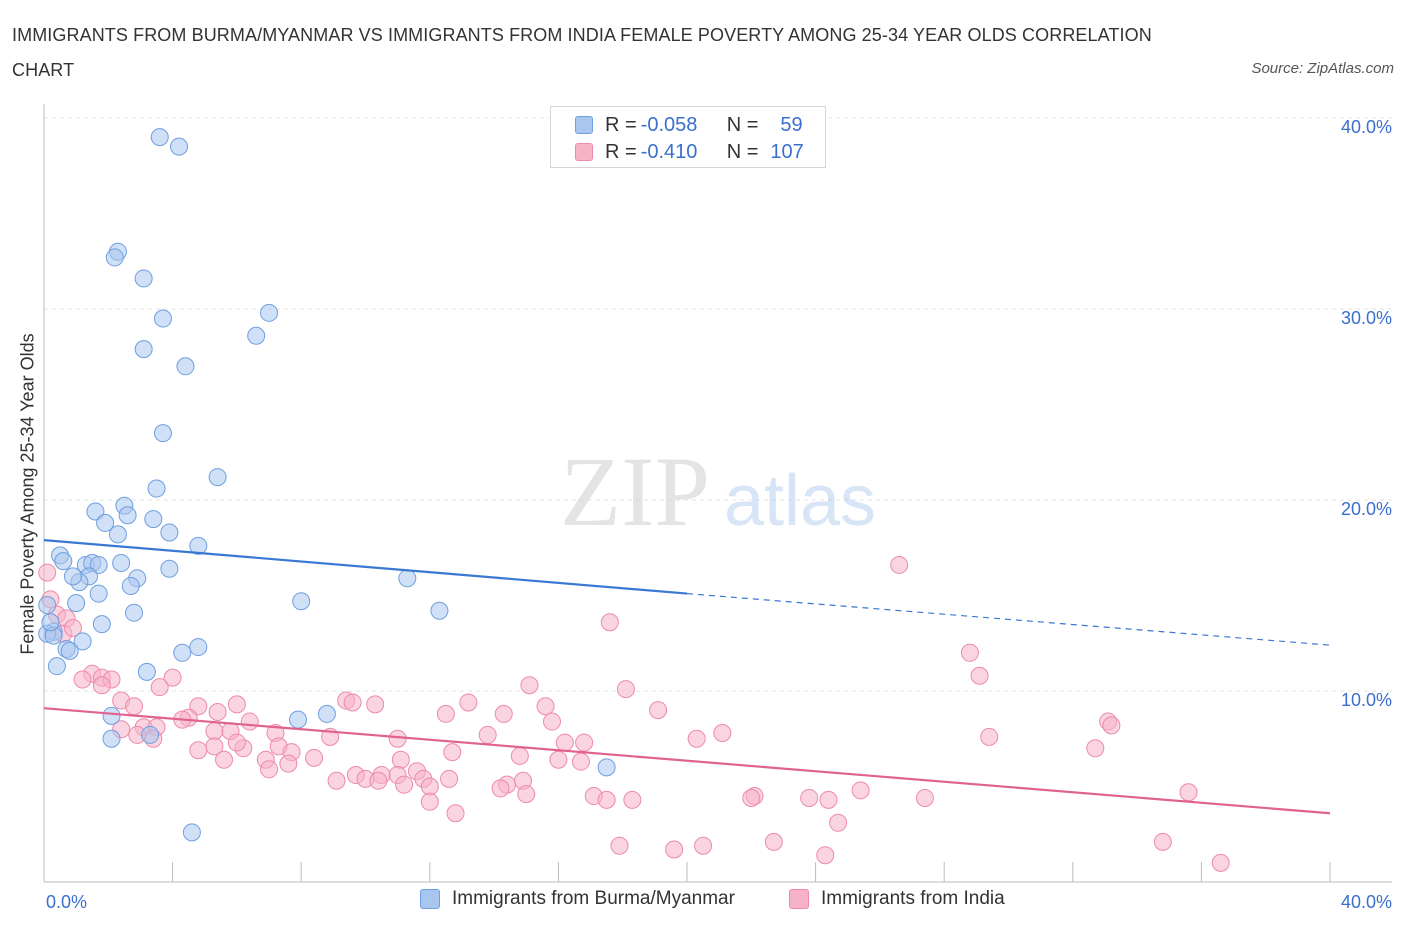 The width and height of the screenshot is (1406, 930). What do you see at coordinates (1008, 619) in the screenshot?
I see `trend-line-extension` at bounding box center [1008, 619].